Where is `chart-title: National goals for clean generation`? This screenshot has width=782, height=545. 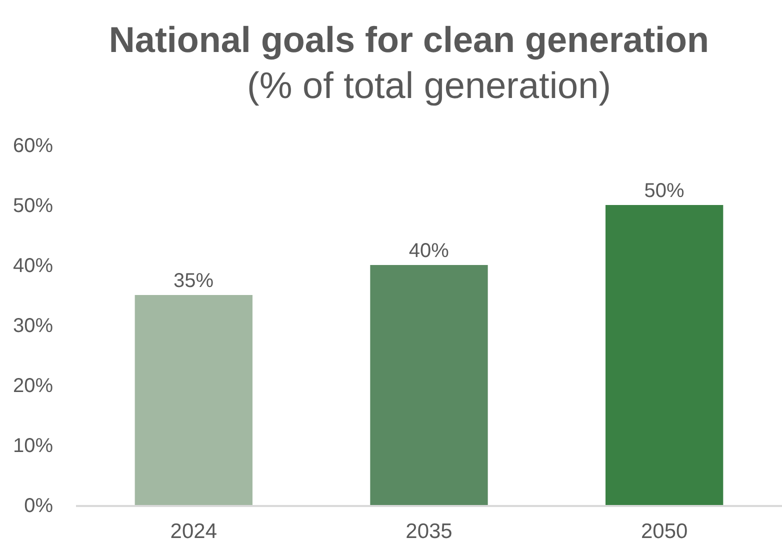
chart-title: National goals for clean generation is located at coordinates (409, 39).